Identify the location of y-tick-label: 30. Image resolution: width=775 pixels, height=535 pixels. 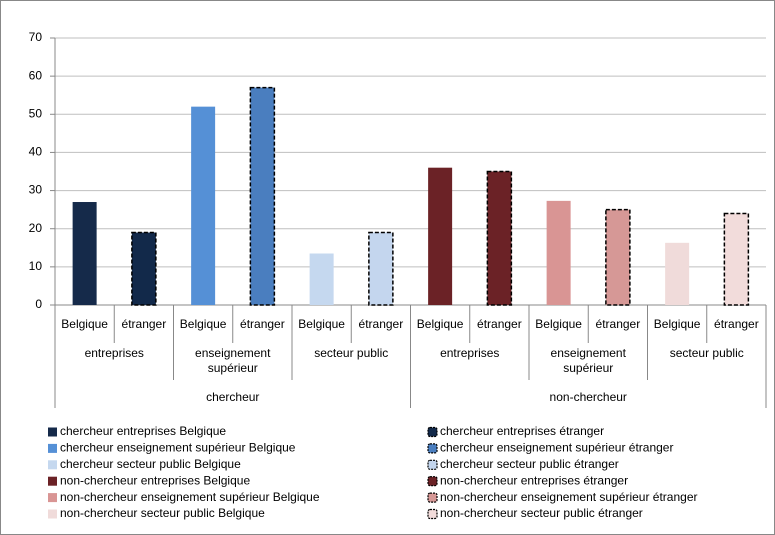
(36, 190).